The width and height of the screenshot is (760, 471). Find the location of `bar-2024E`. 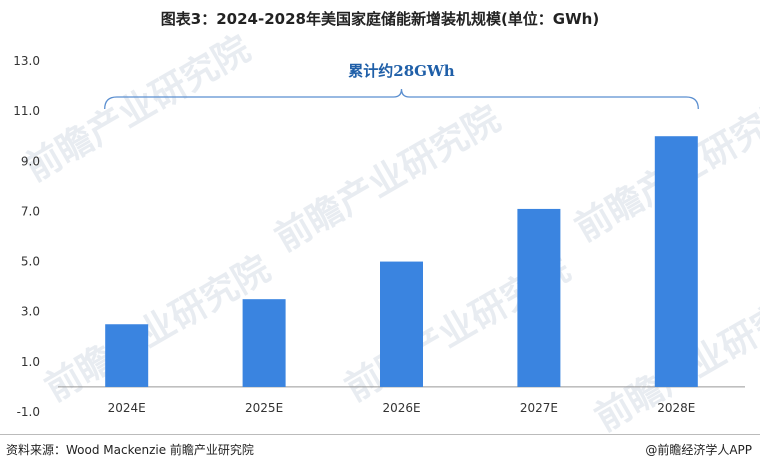

bar-2024E is located at coordinates (127, 355).